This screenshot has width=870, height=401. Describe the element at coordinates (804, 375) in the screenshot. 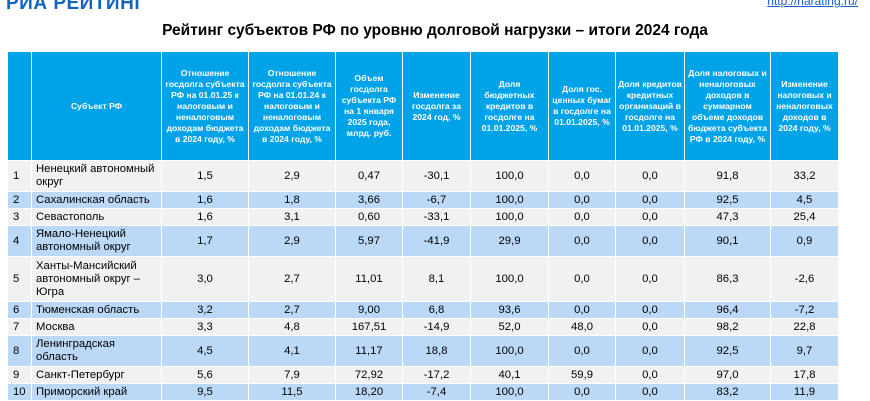

I see `value-cell: 17,8` at that location.